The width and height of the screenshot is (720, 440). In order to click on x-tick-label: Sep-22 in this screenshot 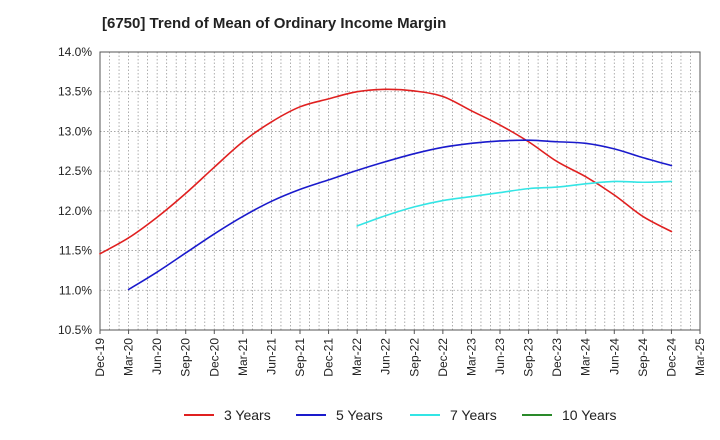, I will do `click(414, 357)`.